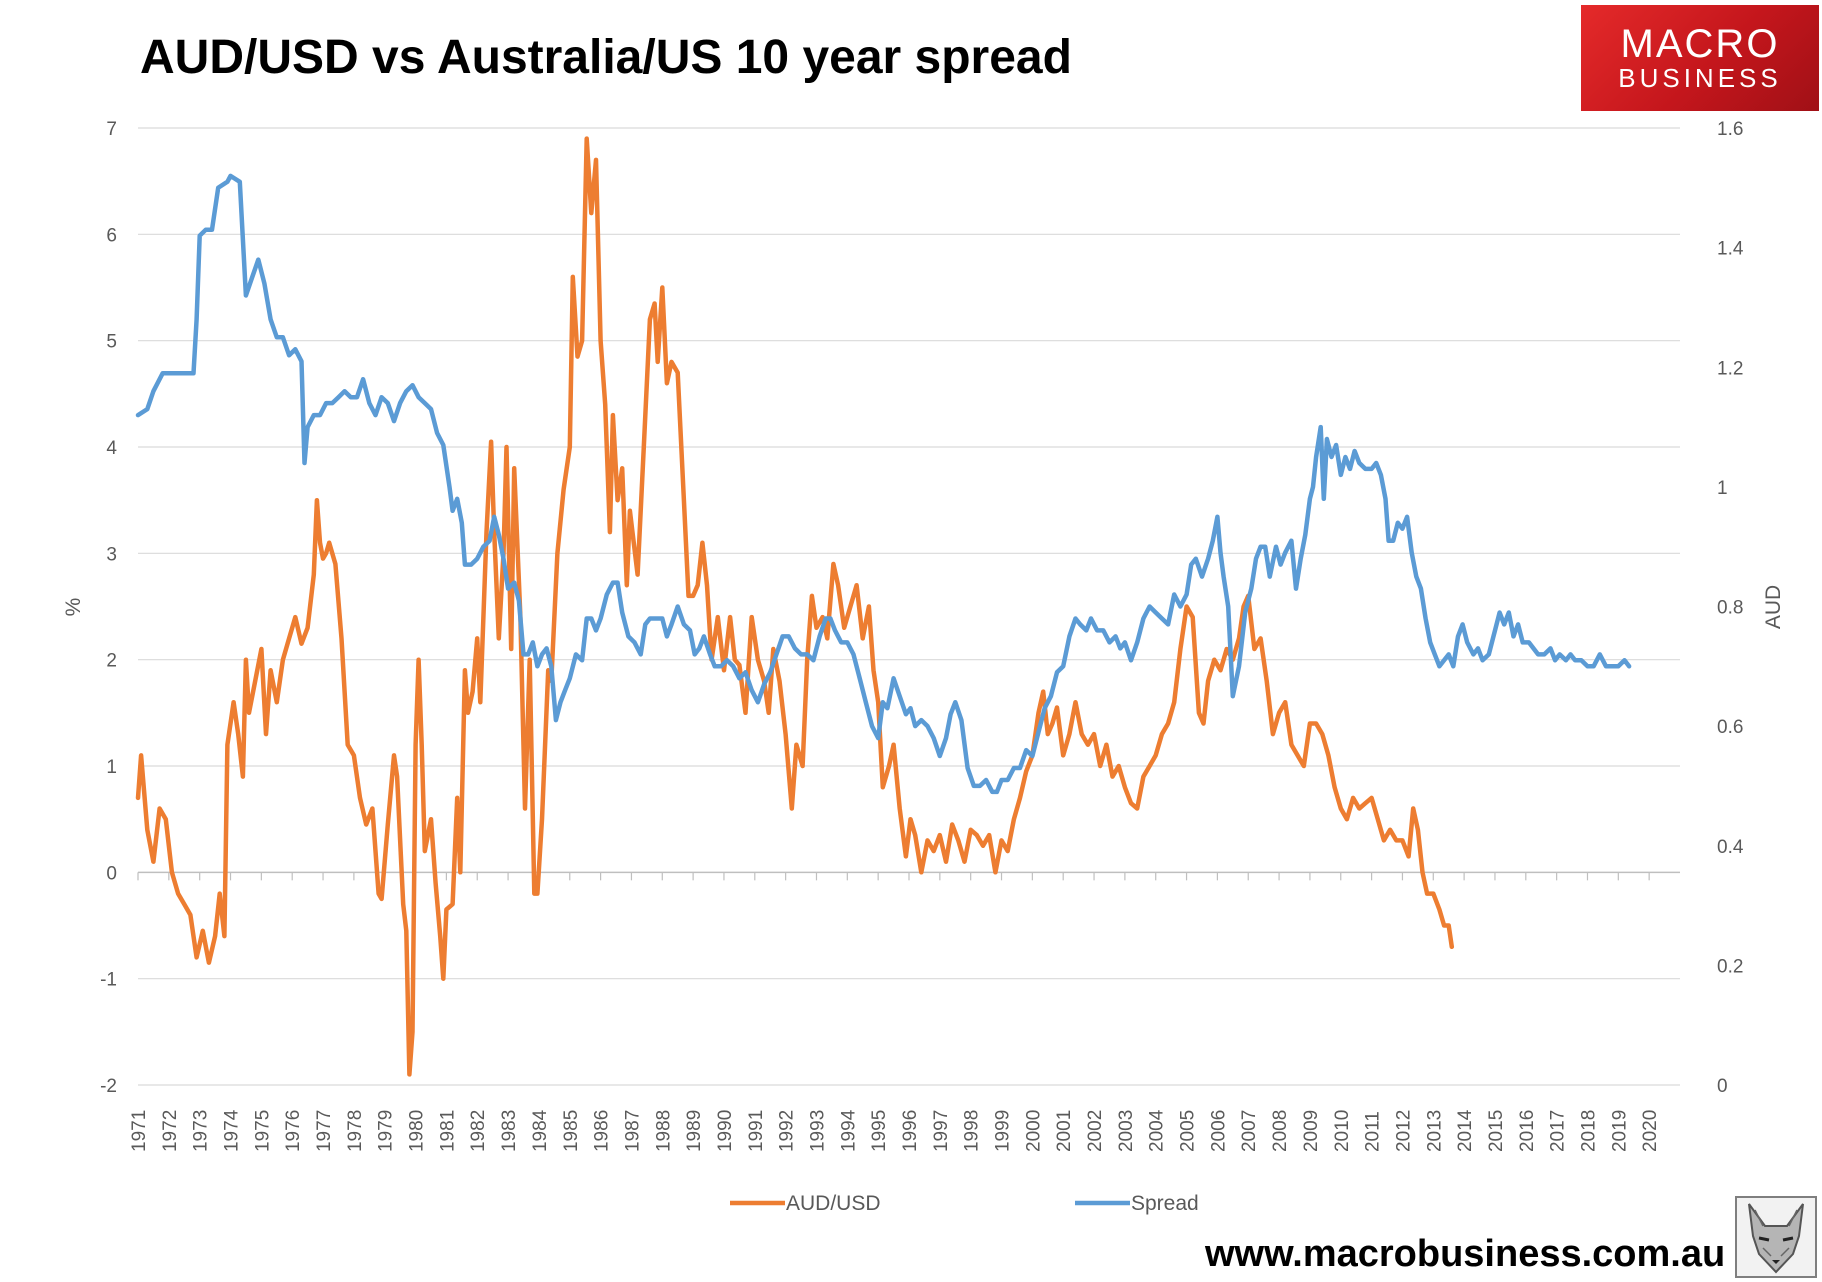  Describe the element at coordinates (1730, 608) in the screenshot. I see `right-tick-label: 0.8` at that location.